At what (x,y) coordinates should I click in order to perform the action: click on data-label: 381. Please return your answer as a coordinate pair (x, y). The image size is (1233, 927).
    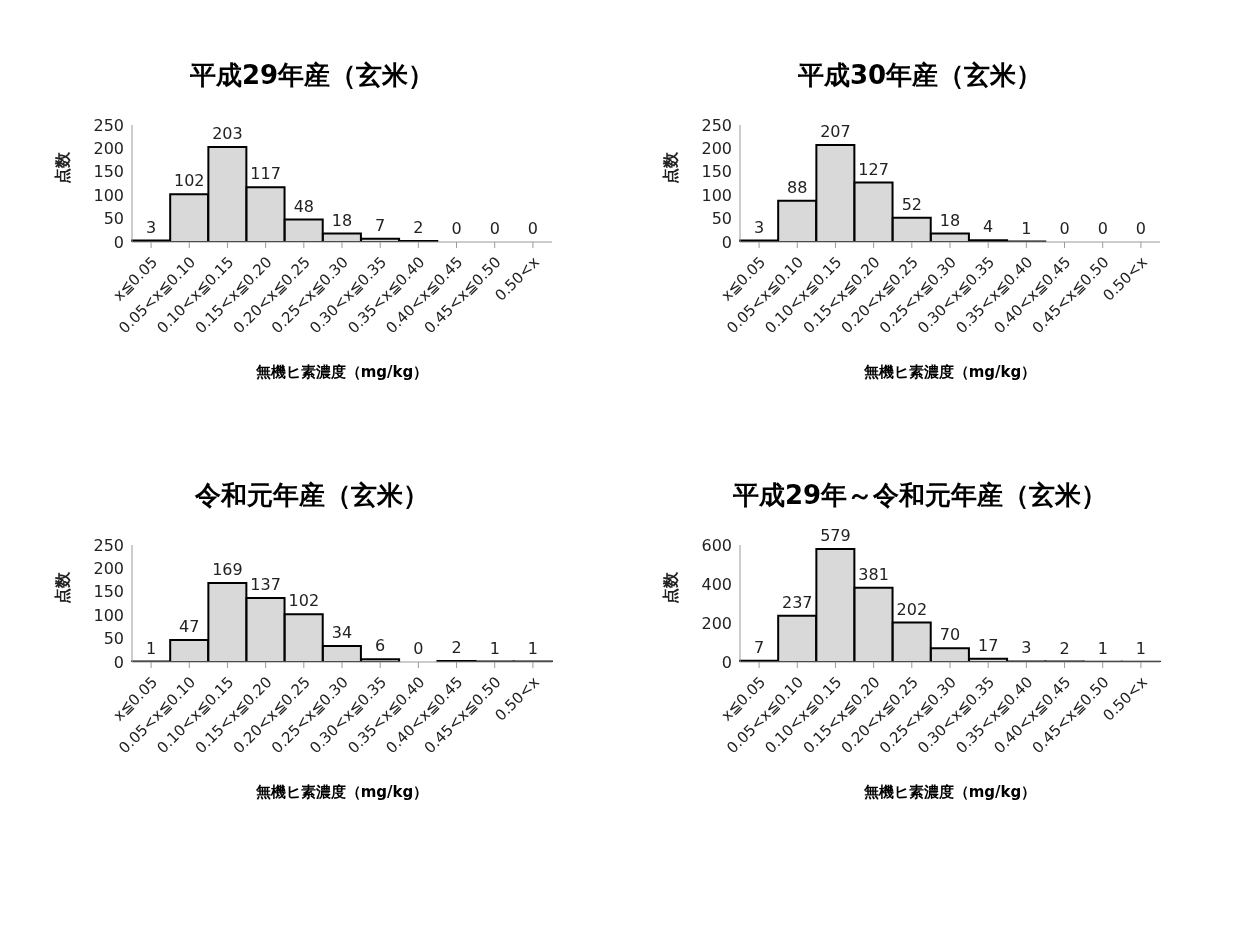
    Looking at the image, I should click on (873, 574).